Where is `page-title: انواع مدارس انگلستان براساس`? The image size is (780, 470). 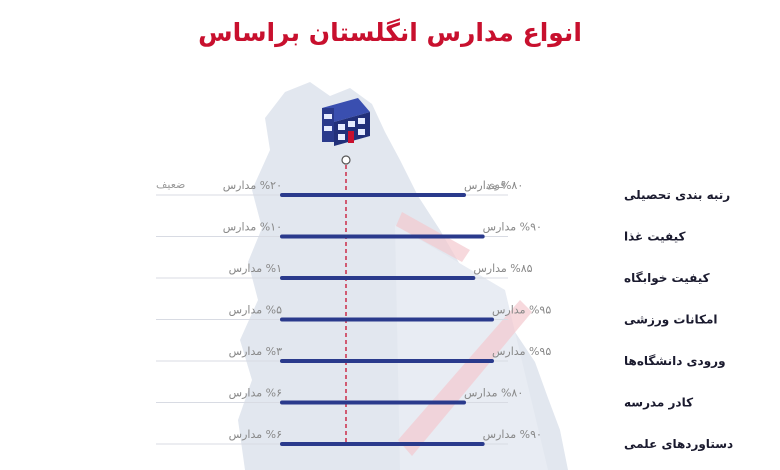
page-title: انواع مدارس انگلستان براساس is located at coordinates (390, 32).